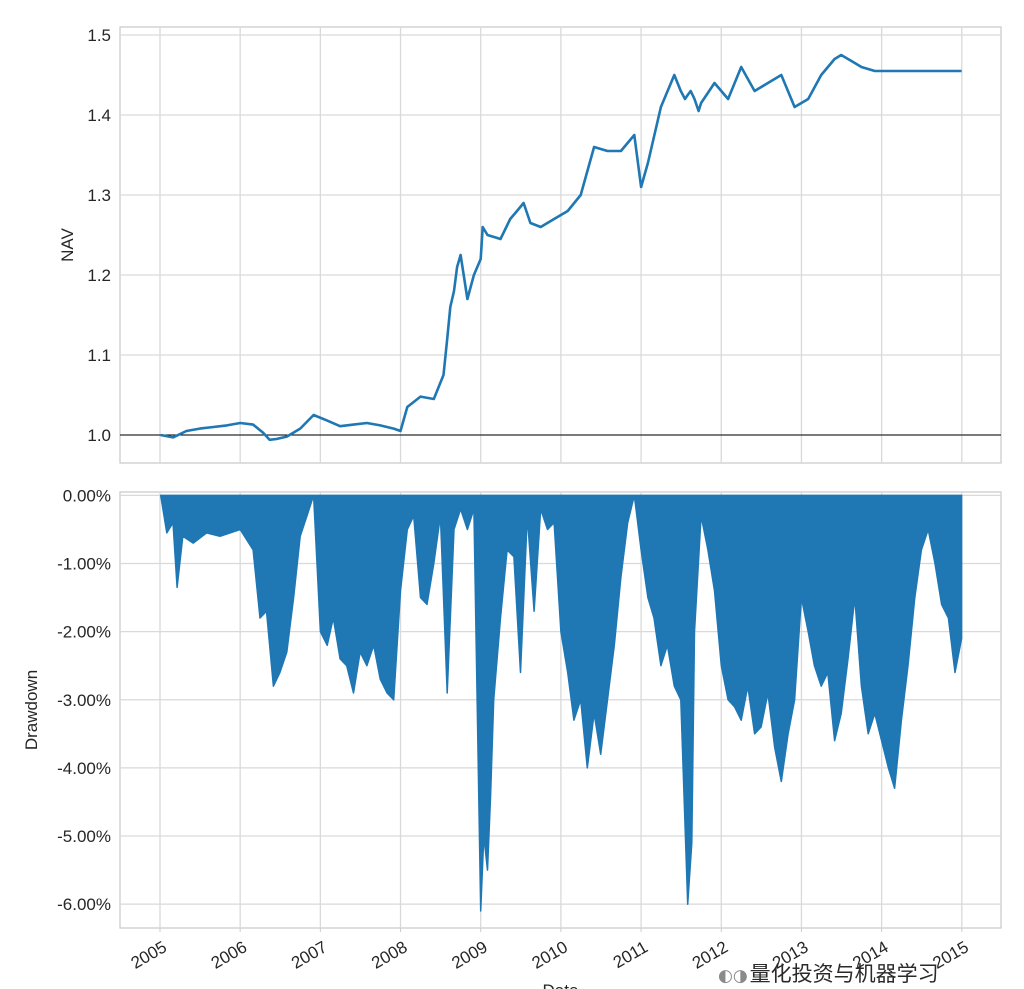 Image resolution: width=1024 pixels, height=989 pixels. I want to click on drawdown-y-tick-label: -4.00%, so click(84, 768).